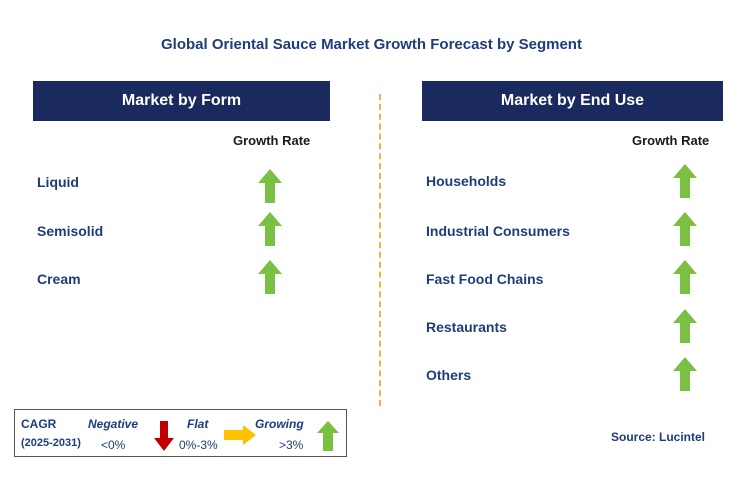  Describe the element at coordinates (70, 231) in the screenshot. I see `row-label-semisolid: Semisolid` at that location.